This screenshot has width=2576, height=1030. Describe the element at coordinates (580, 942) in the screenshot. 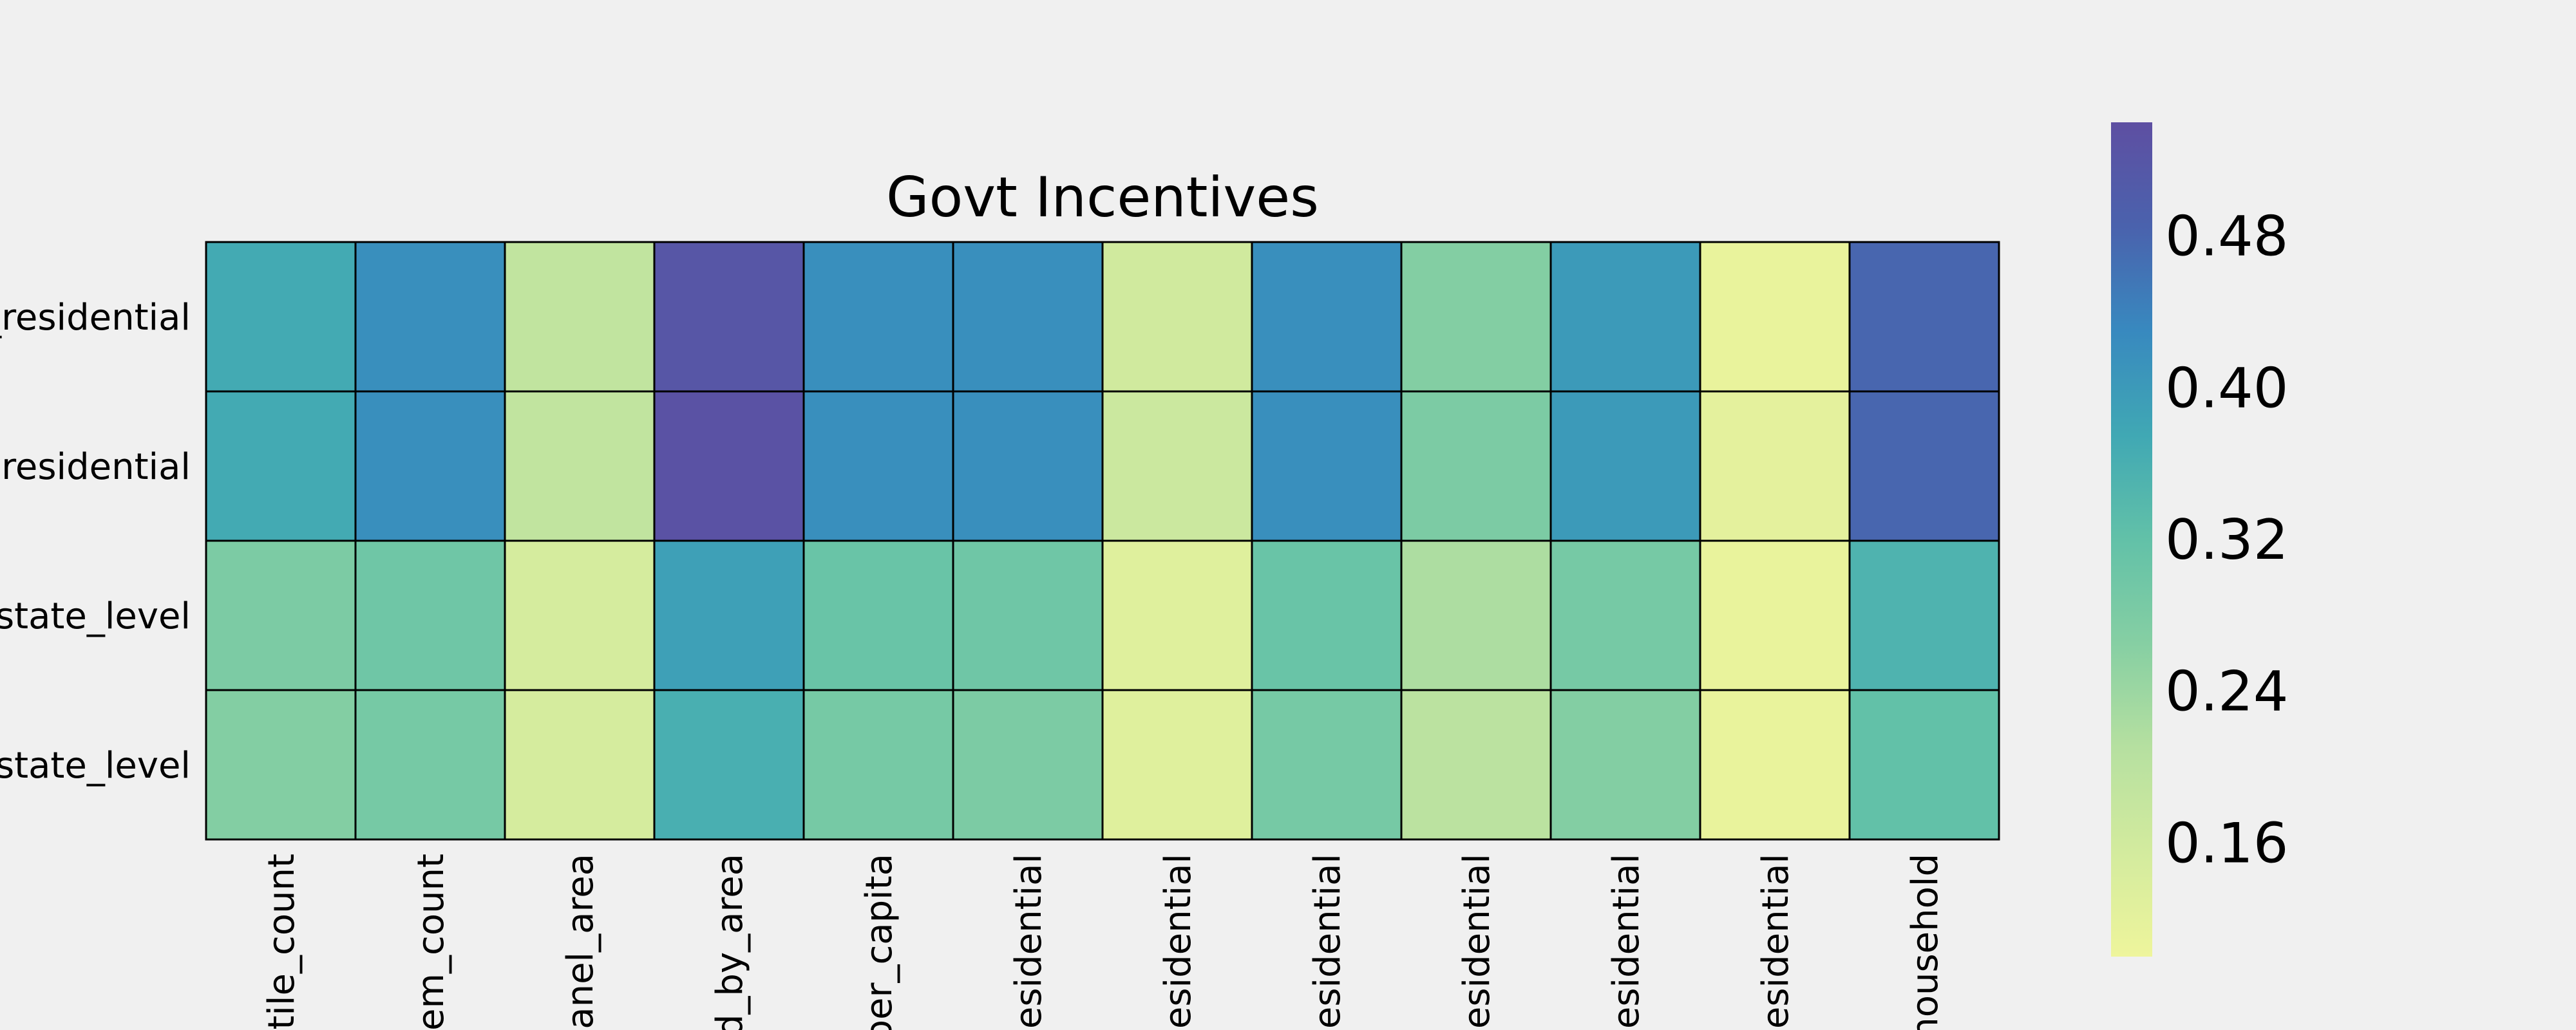

I see `column-tick-label: anel_area` at that location.